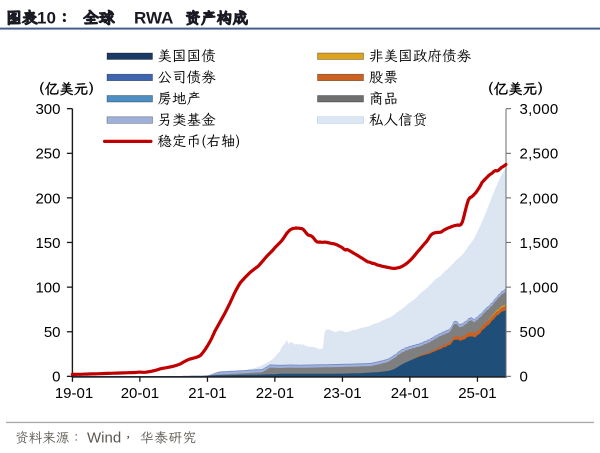  I want to click on svg-text: 500, so click(533, 332).